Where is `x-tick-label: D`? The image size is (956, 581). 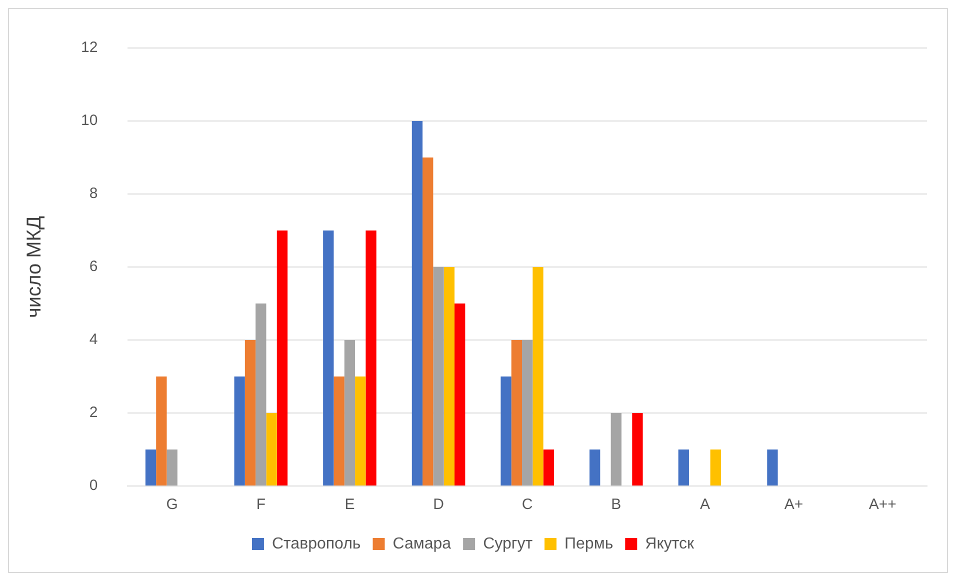
x-tick-label: D is located at coordinates (438, 505).